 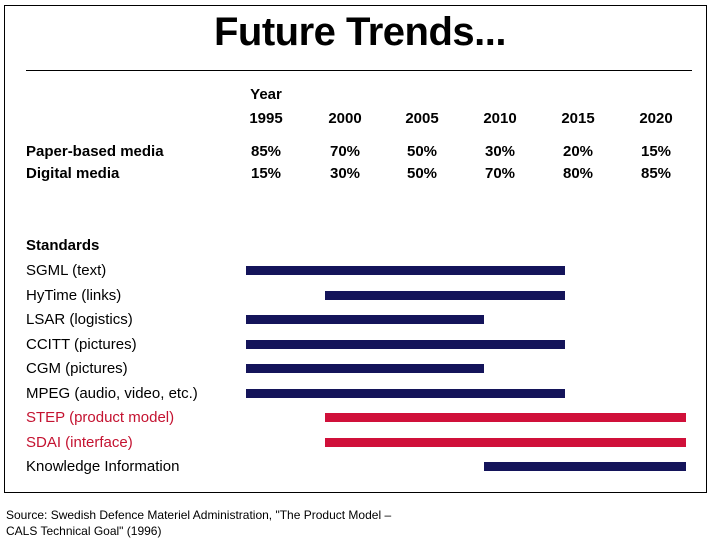 What do you see at coordinates (500, 118) in the screenshot?
I see `year-header: 2010` at bounding box center [500, 118].